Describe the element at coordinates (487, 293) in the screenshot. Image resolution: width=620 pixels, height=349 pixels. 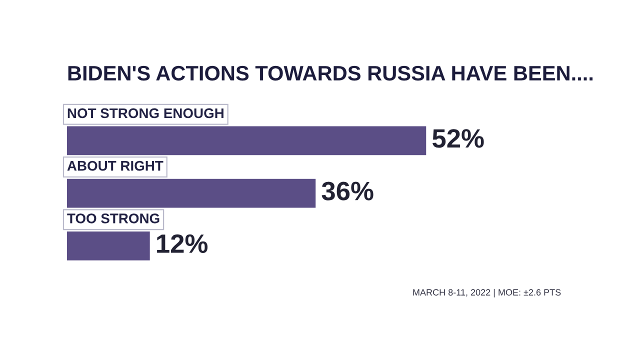
I see `text: MARCH 8-11, 2022 | MOE: ±2.6 PTS` at that location.